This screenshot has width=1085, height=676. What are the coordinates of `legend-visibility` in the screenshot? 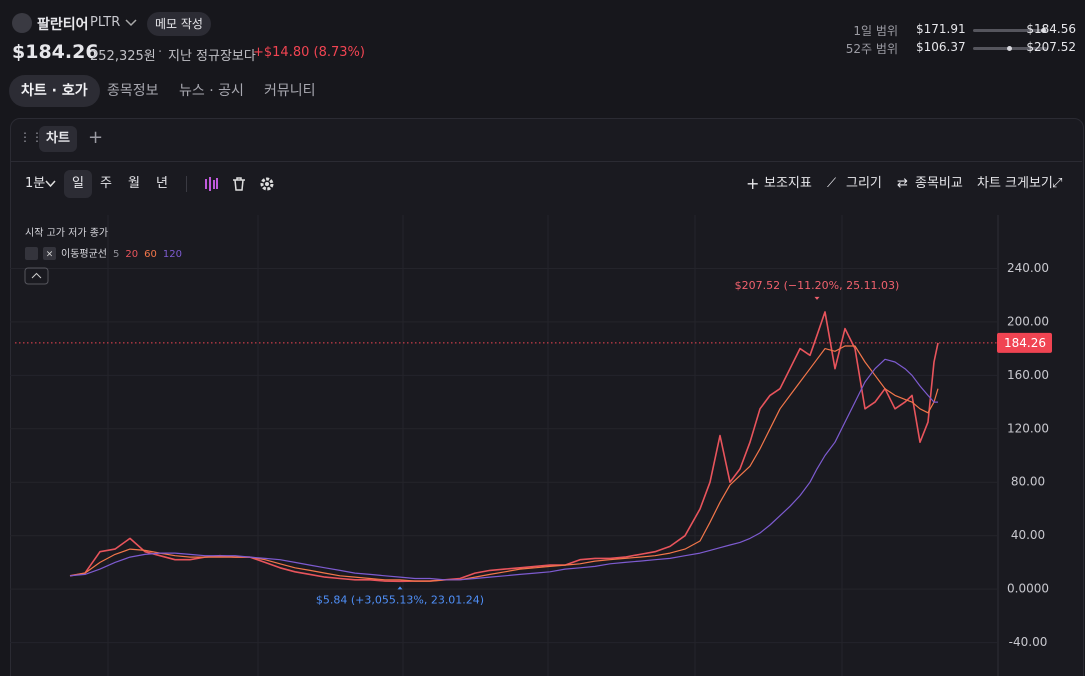 It's located at (31, 253).